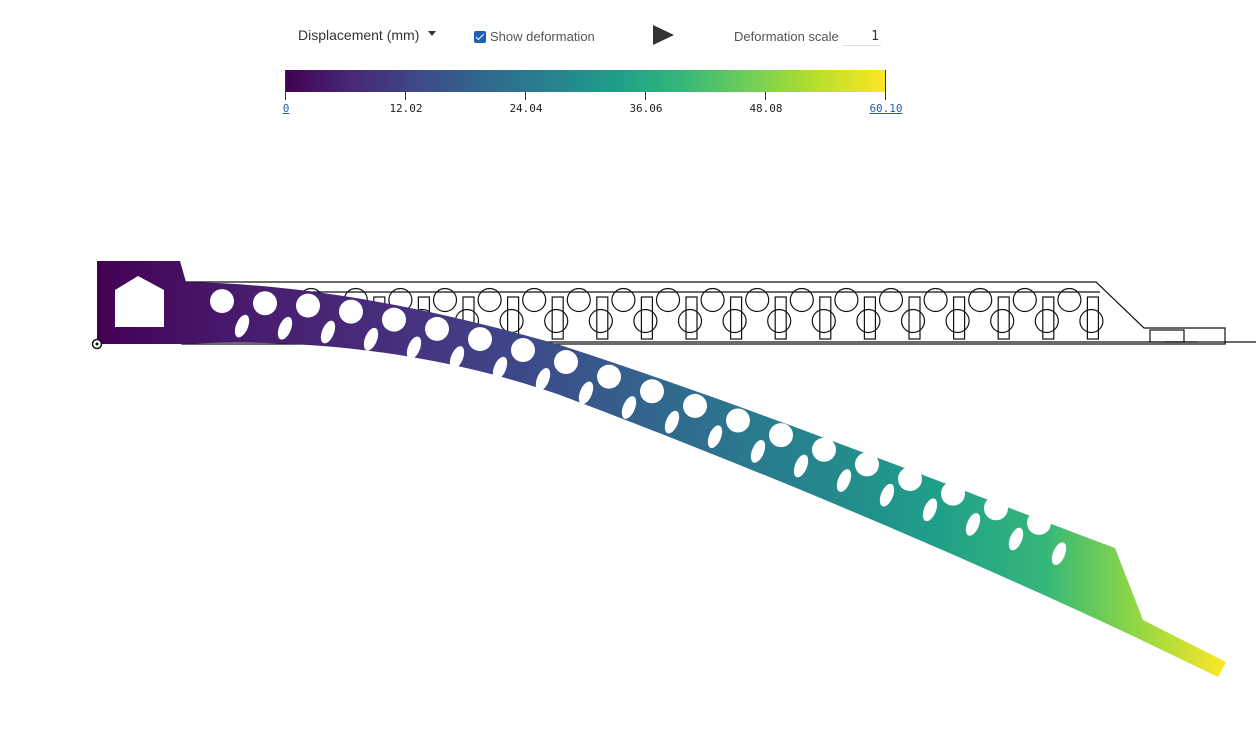 The image size is (1256, 750). Describe the element at coordinates (862, 36) in the screenshot. I see `deformation-scale-input` at that location.